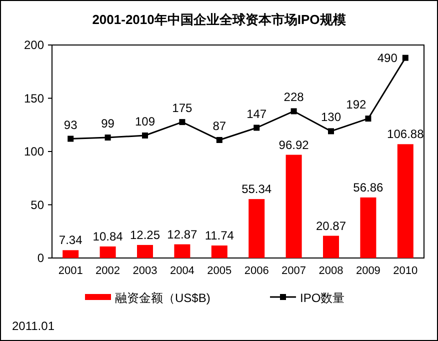  Describe the element at coordinates (219, 271) in the screenshot. I see `x-tick-label: 2005` at that location.